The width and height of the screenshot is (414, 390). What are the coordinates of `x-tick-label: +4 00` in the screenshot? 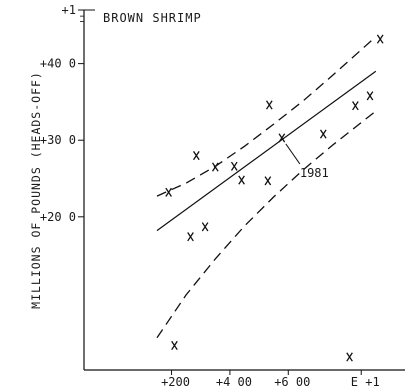 It's located at (234, 382).